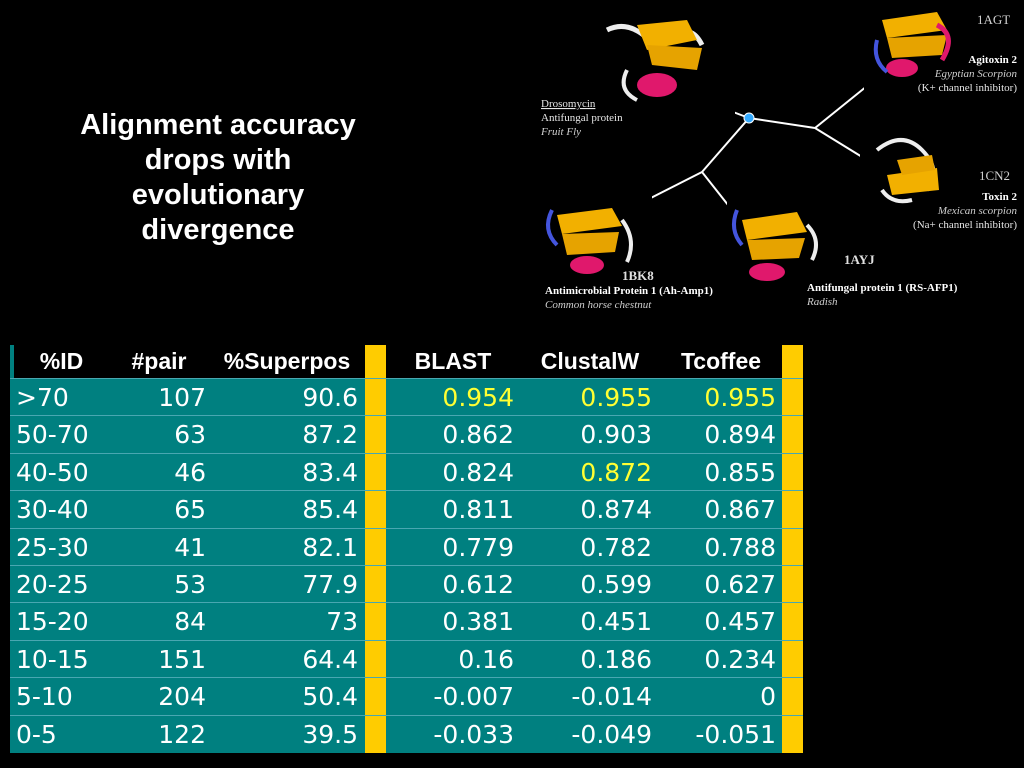 The image size is (1024, 768). I want to click on table-row: 30-40 65 85.4 0.811 0.874 0.867, so click(406, 509).